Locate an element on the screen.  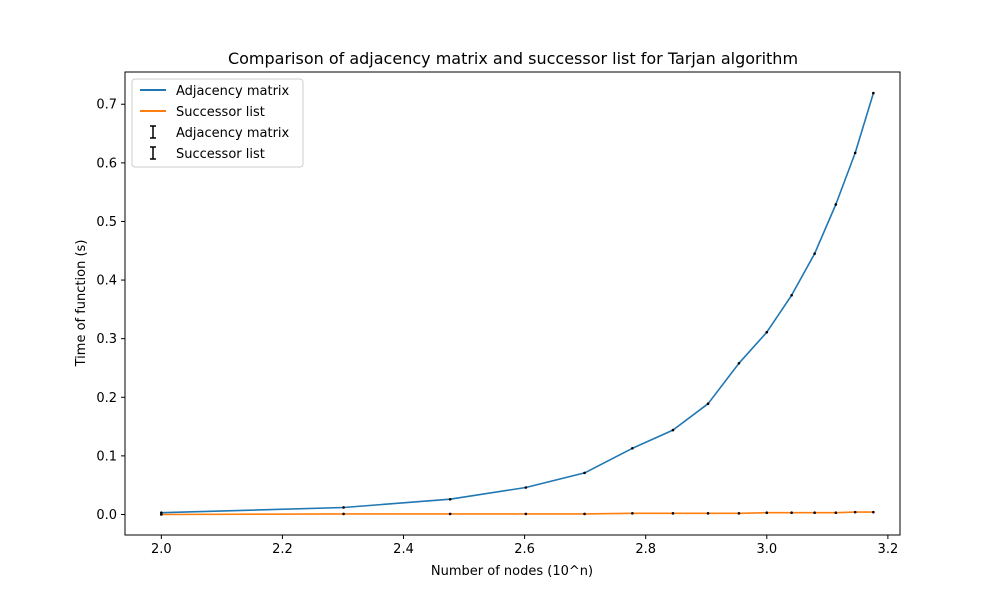
y-axis: 0.0 0.1 0.2 0.3 0.4 0.5 0.6 0.7 is located at coordinates (110, 310).